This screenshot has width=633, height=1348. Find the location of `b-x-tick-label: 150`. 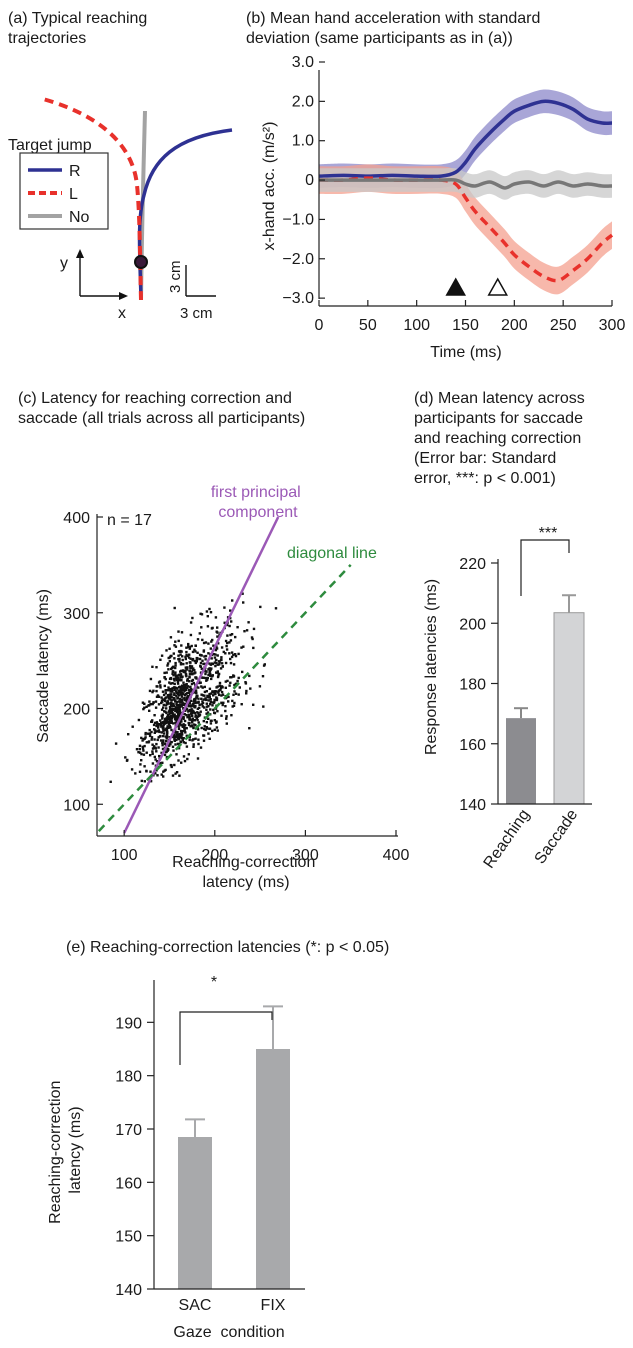

b-x-tick-label: 150 is located at coordinates (465, 325).